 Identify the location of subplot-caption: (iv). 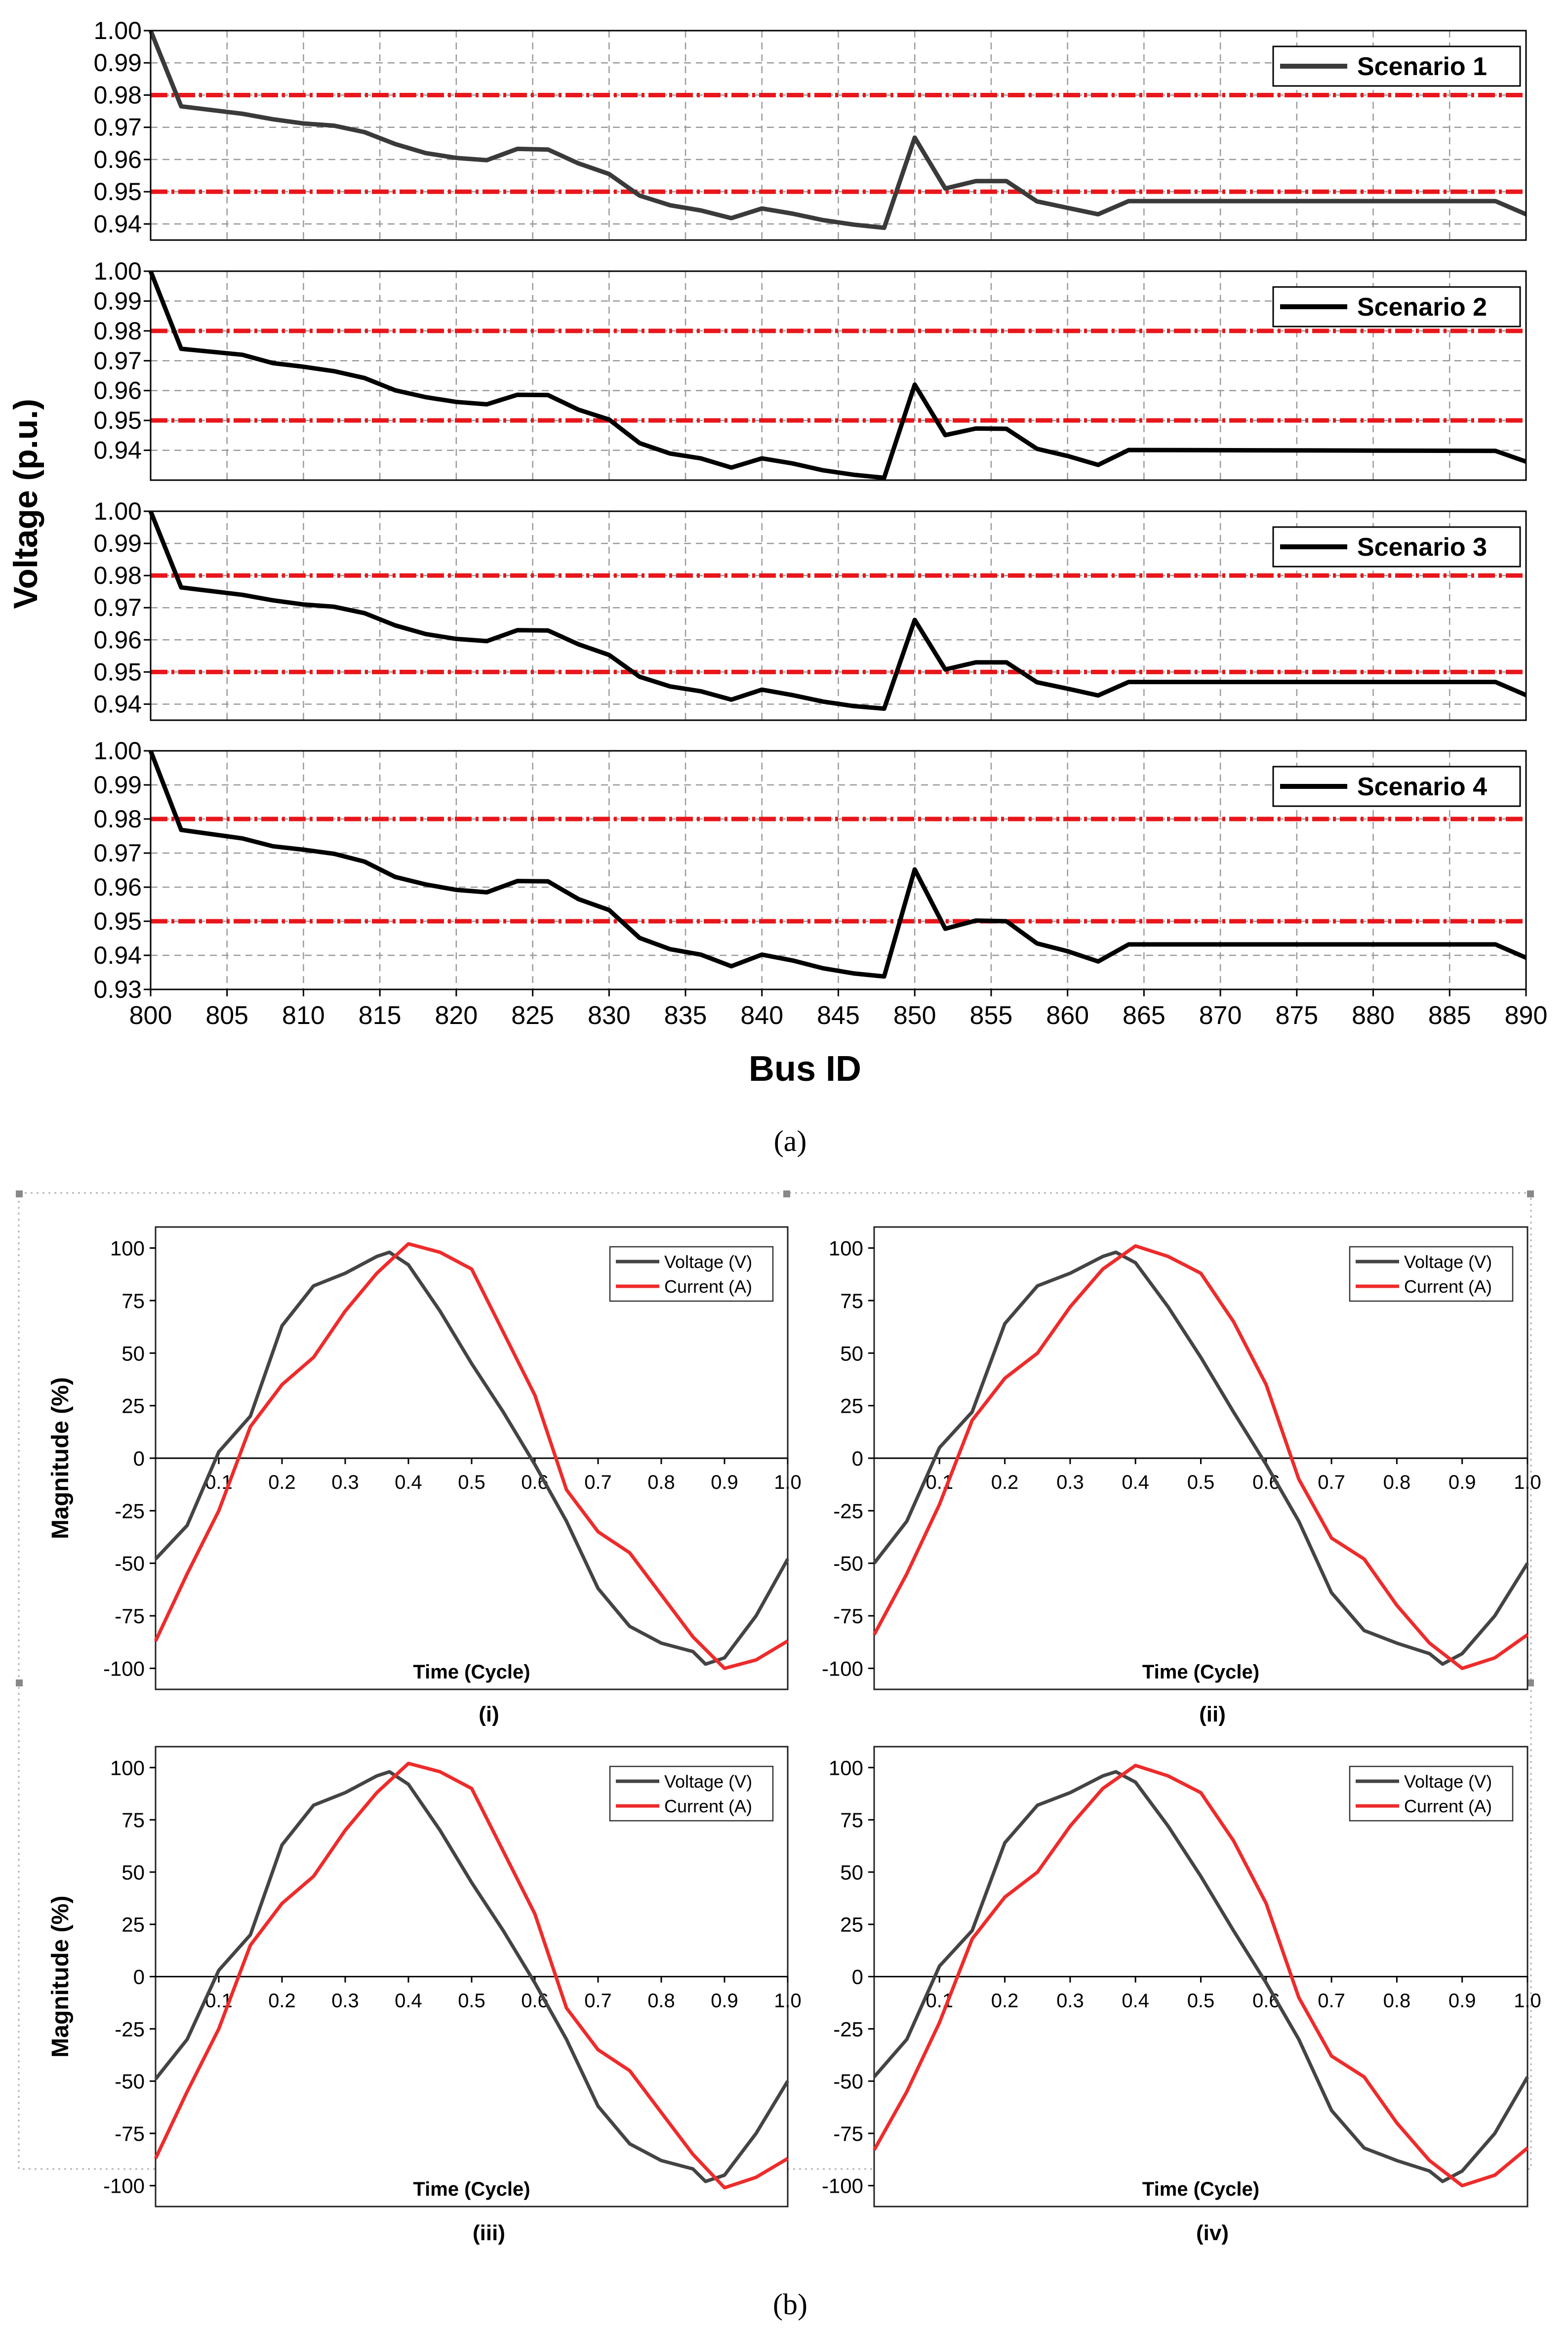
(1212, 2233).